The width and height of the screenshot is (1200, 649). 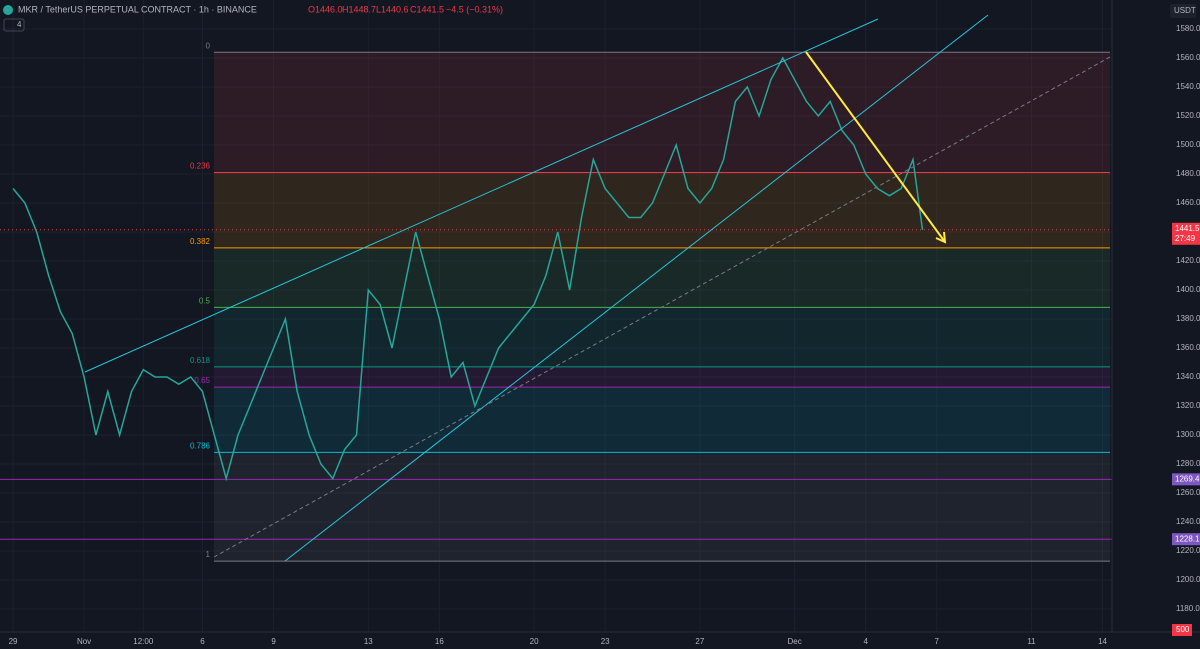 What do you see at coordinates (439, 641) in the screenshot?
I see `x-tick-label: 16` at bounding box center [439, 641].